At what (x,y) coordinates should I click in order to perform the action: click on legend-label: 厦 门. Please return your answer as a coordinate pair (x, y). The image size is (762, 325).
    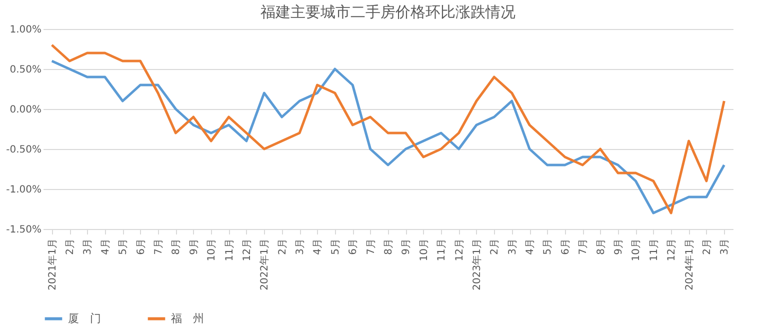
    Looking at the image, I should click on (84, 318).